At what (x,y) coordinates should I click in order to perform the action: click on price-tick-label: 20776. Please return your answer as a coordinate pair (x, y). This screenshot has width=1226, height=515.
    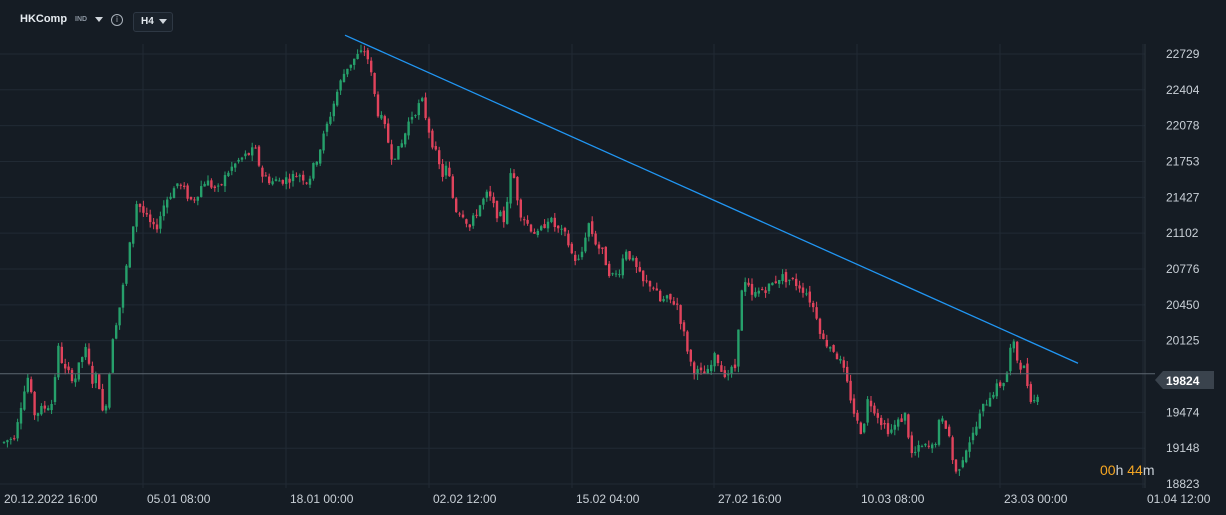
    Looking at the image, I should click on (1183, 269).